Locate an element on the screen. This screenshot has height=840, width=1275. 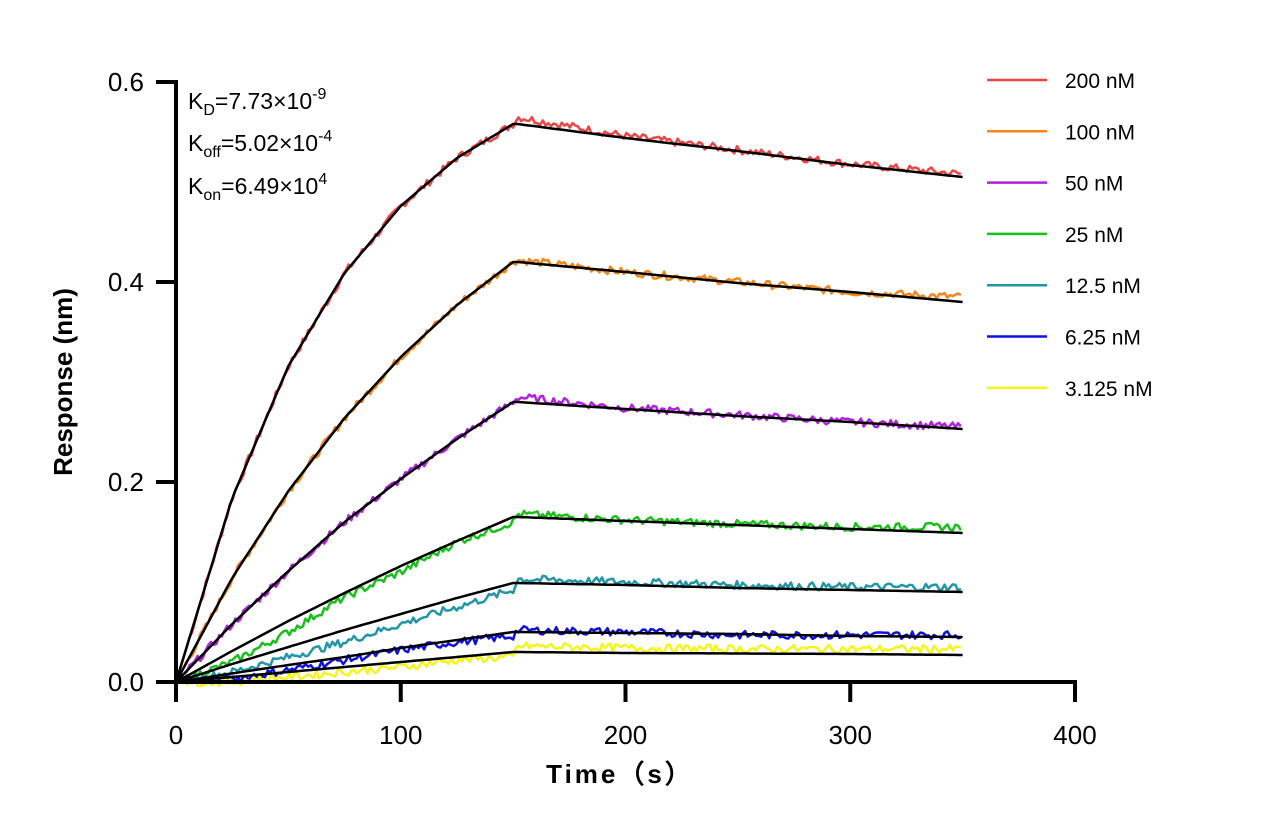
legend-item: 100 nM is located at coordinates (1061, 132).